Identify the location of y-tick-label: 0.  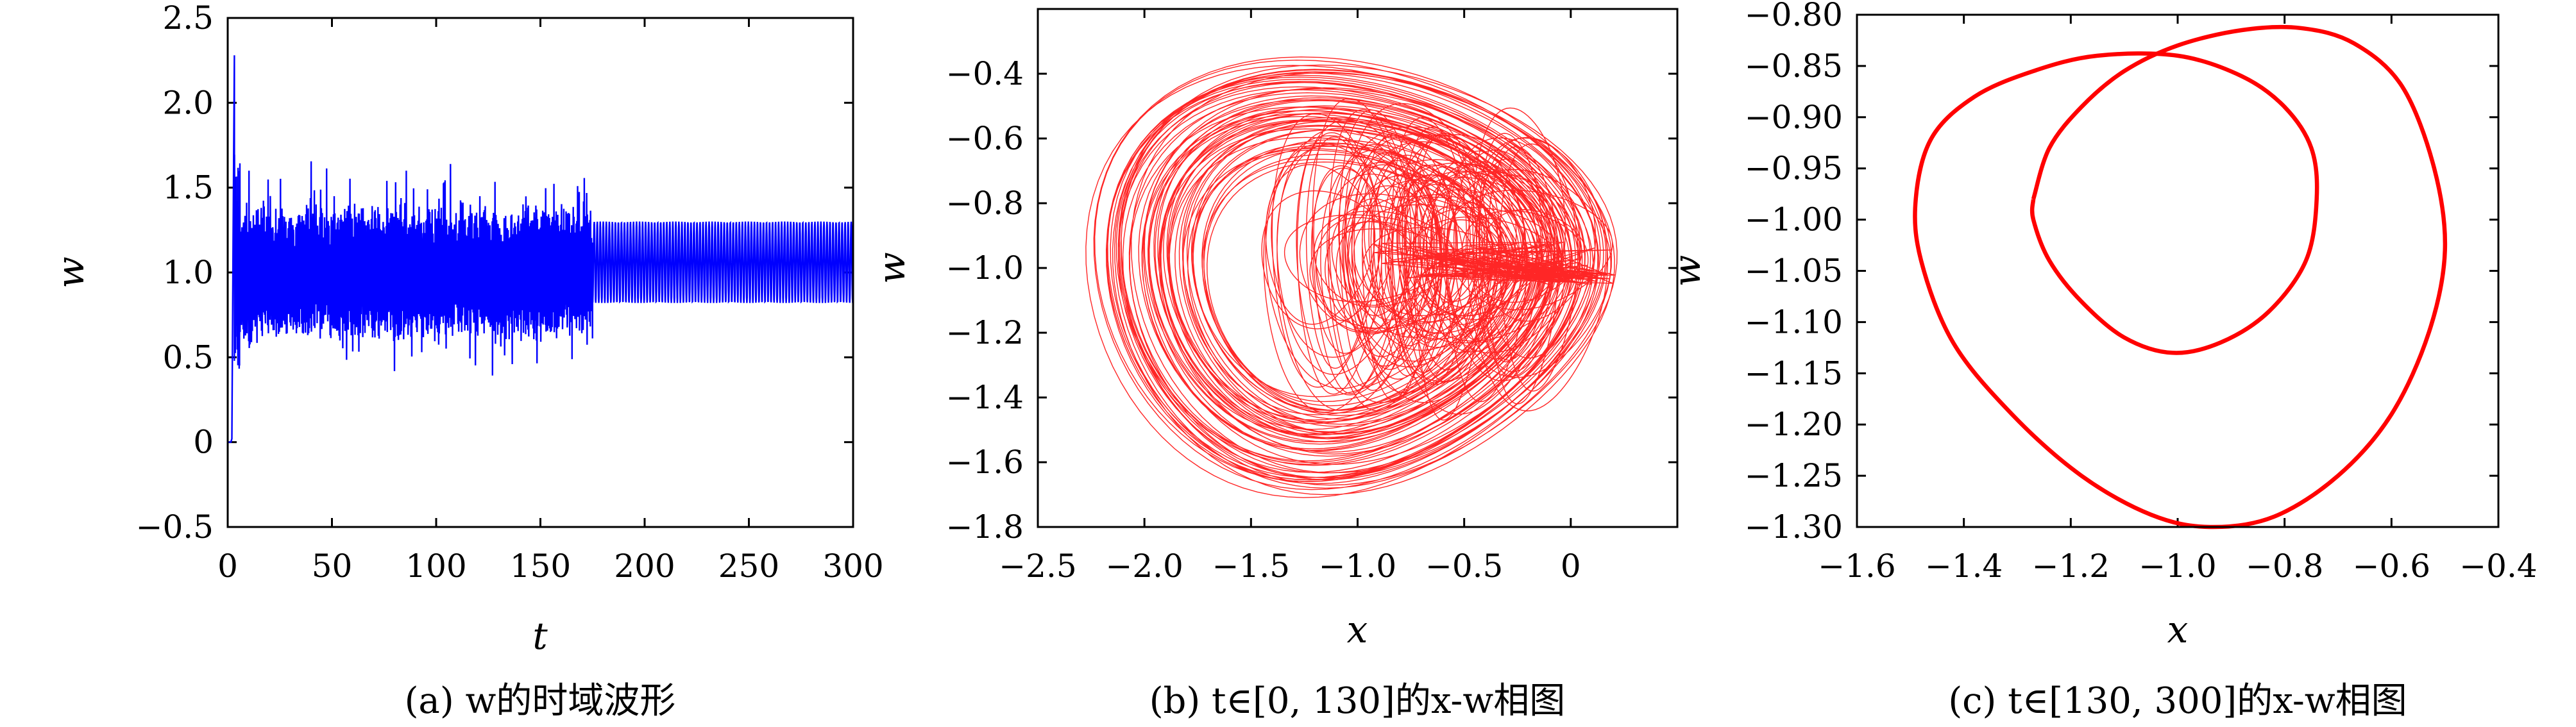
(203, 443).